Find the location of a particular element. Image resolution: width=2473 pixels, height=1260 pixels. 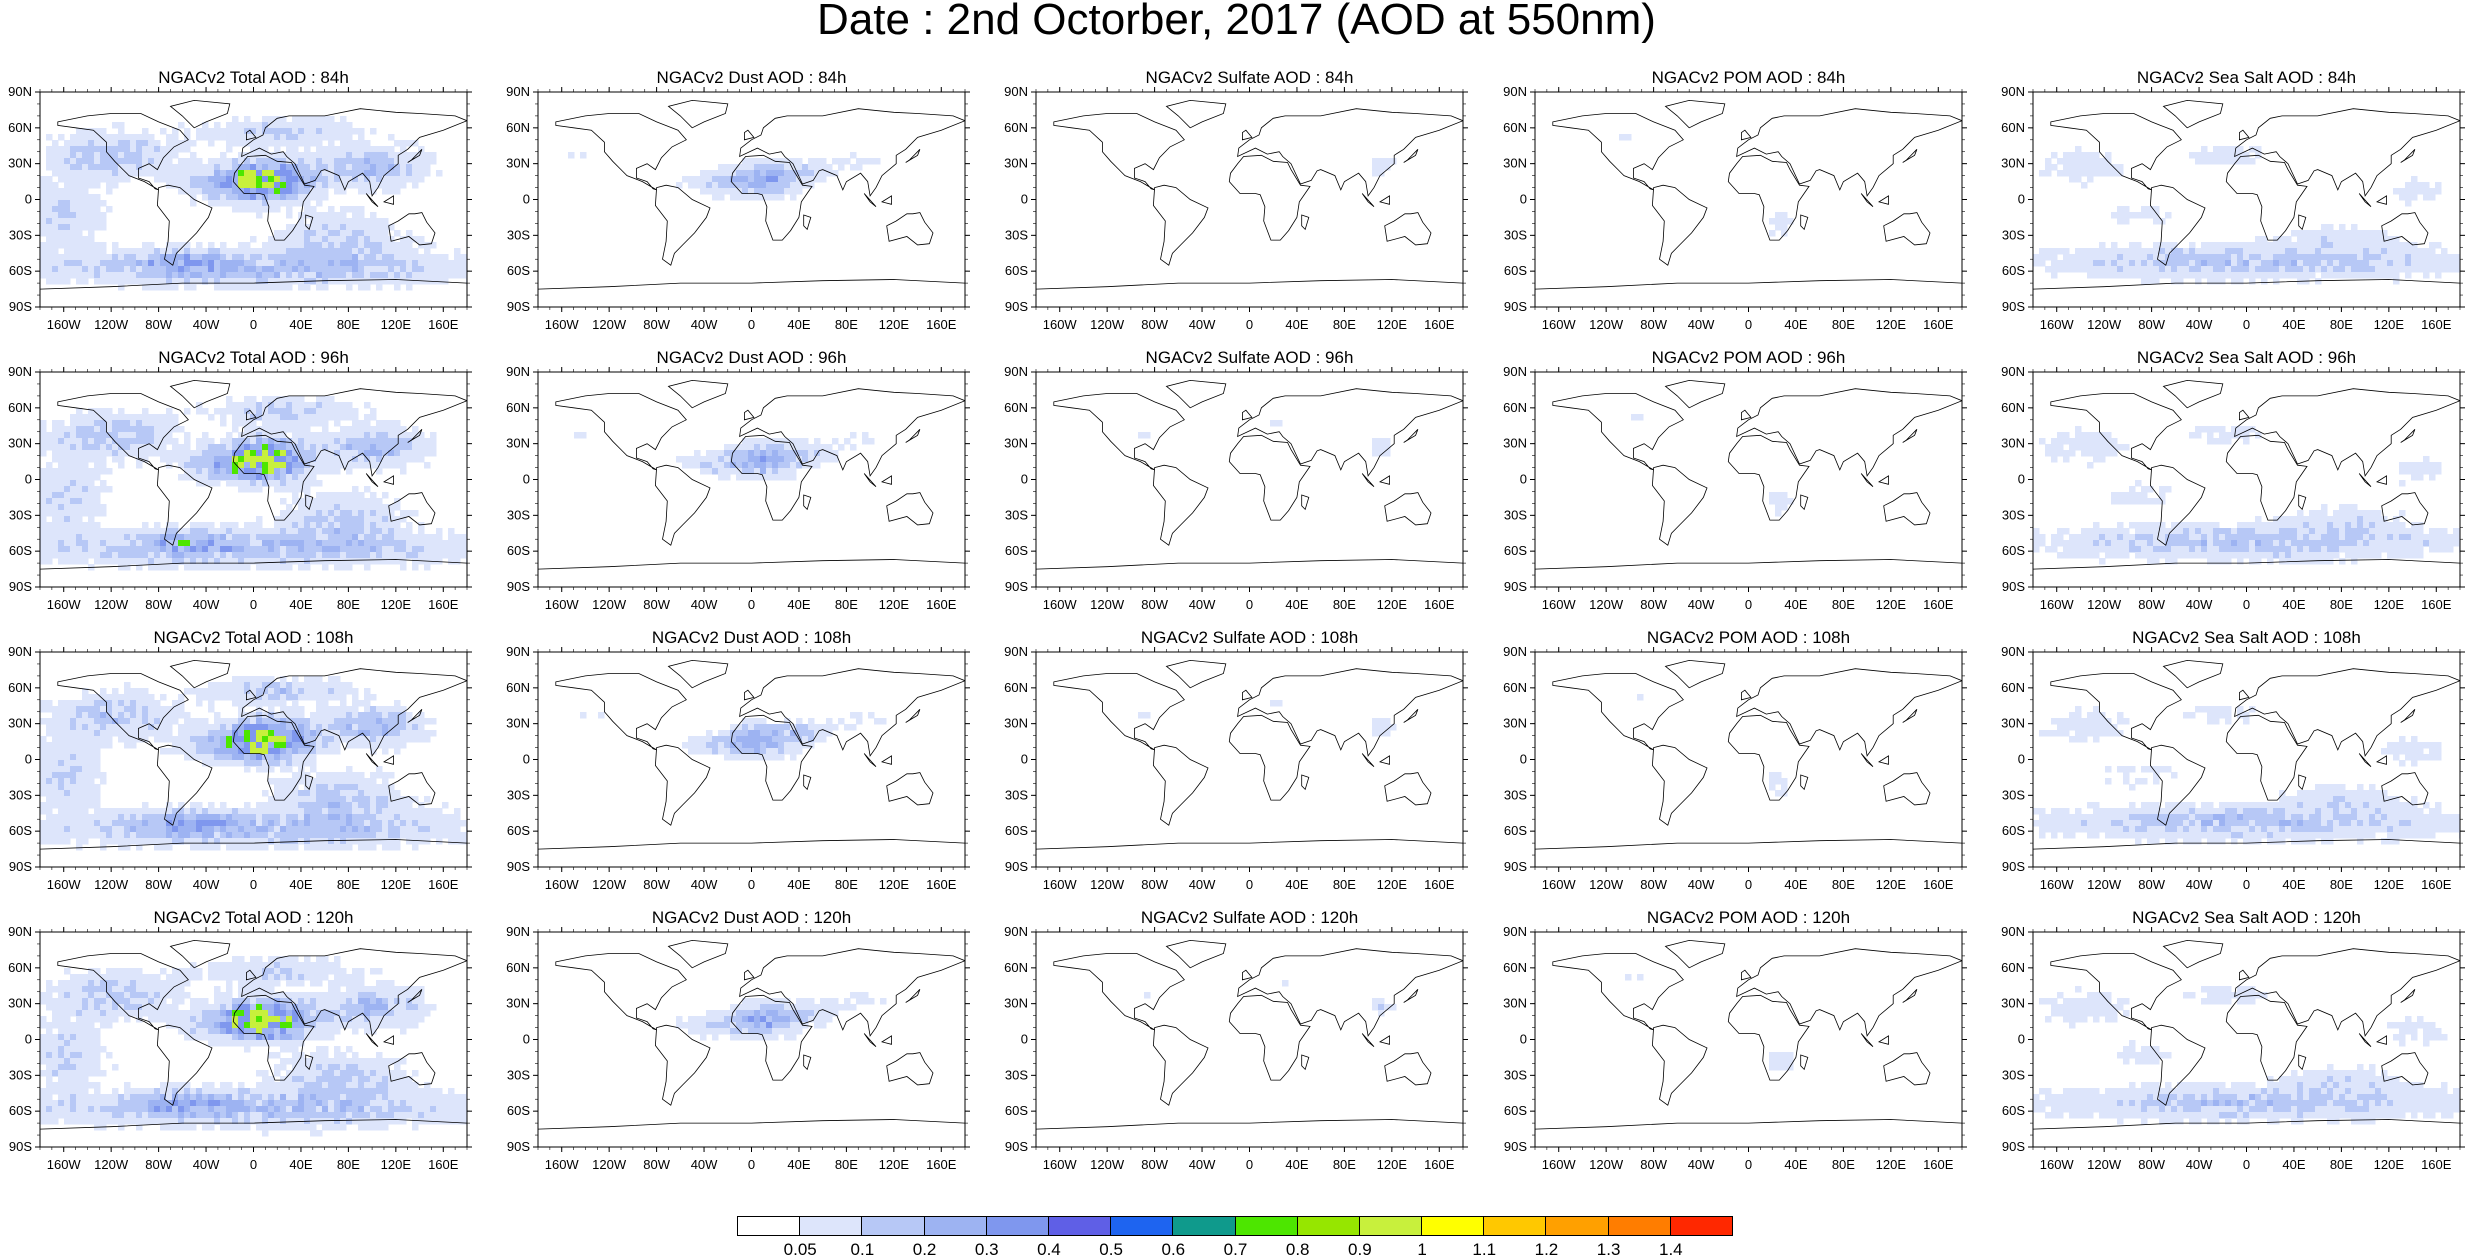

panel-title: NGACv2 Sea Salt AOD : 120h is located at coordinates (2246, 917).